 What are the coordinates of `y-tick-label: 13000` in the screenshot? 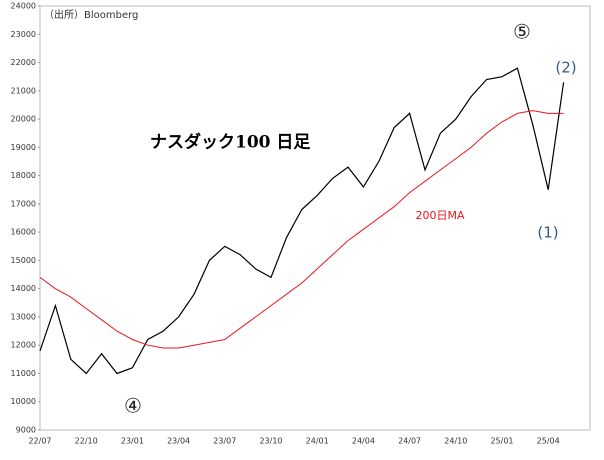 It's located at (23, 316).